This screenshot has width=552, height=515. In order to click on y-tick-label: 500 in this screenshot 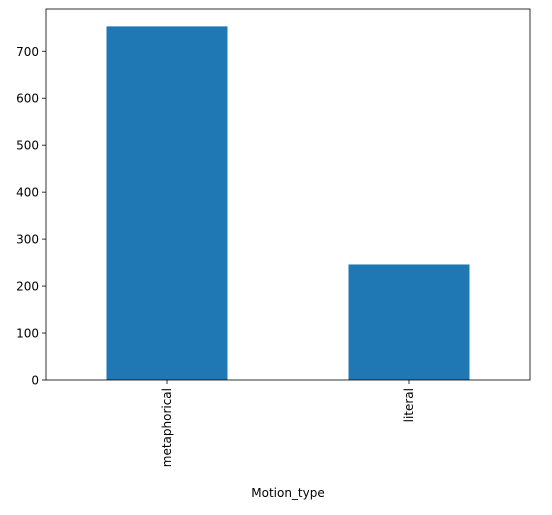, I will do `click(27, 146)`.